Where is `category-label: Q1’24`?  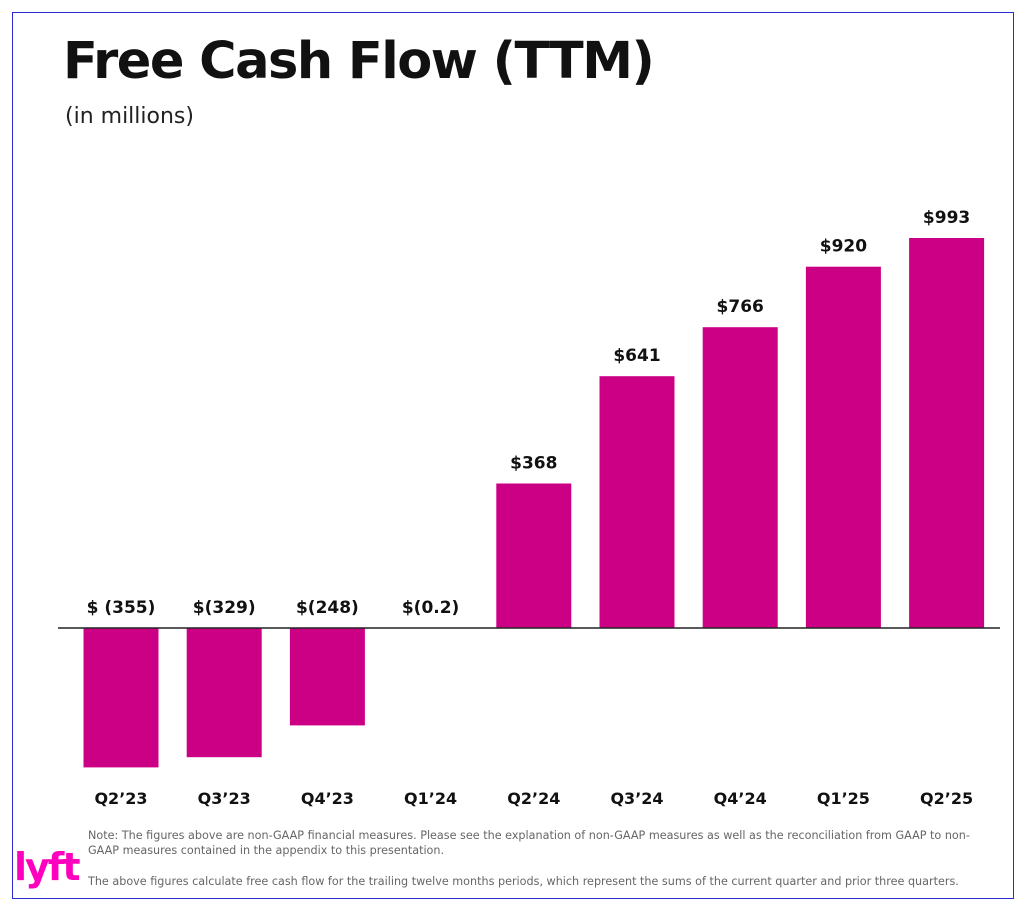
category-label: Q1’24 is located at coordinates (430, 798).